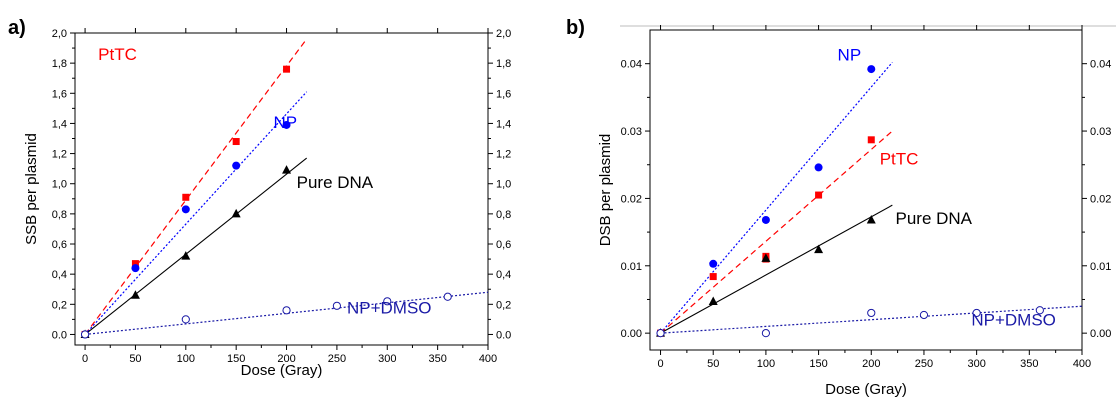  Describe the element at coordinates (389, 307) in the screenshot. I see `series-label: NP+DMSO` at that location.